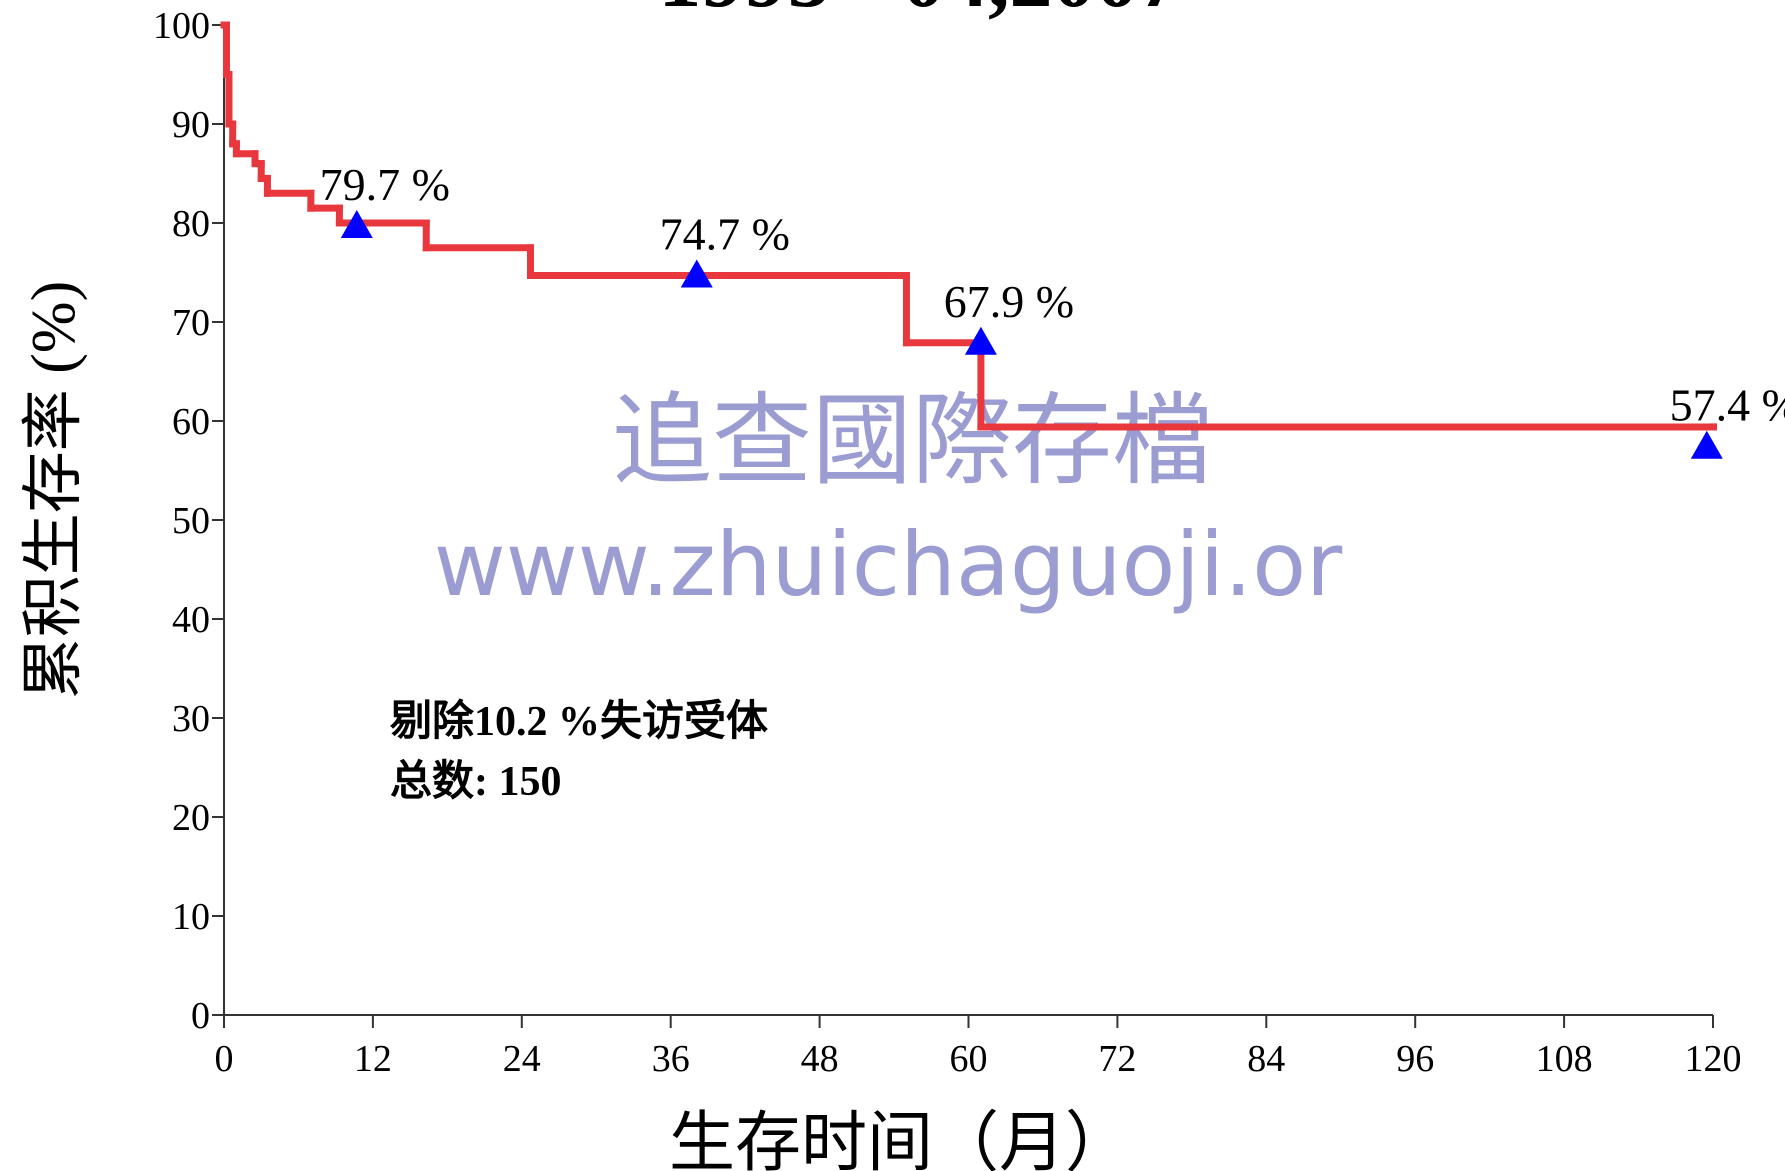 The height and width of the screenshot is (1171, 1785). What do you see at coordinates (888, 564) in the screenshot?
I see `watermark: www.zhuichaguoji.or` at bounding box center [888, 564].